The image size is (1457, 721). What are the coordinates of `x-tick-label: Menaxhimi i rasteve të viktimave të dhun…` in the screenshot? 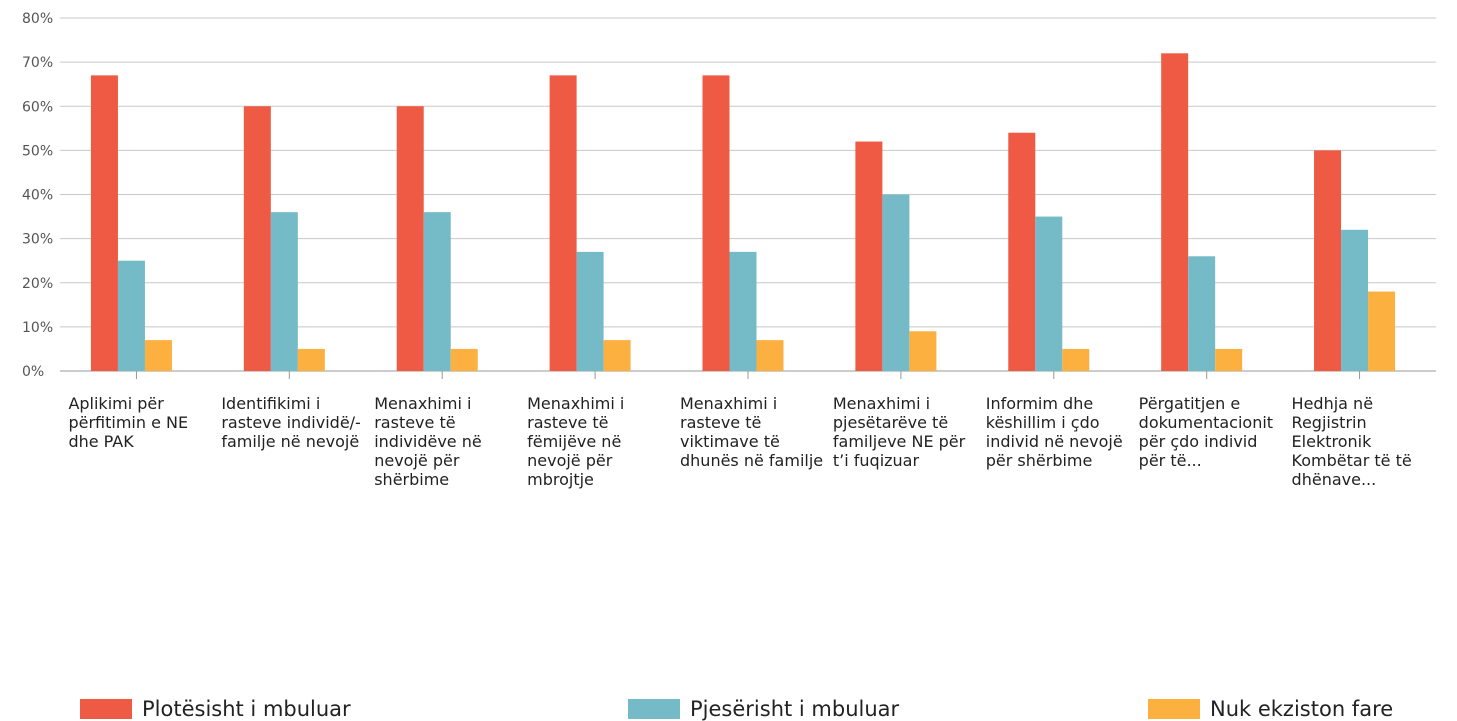 It's located at (752, 432).